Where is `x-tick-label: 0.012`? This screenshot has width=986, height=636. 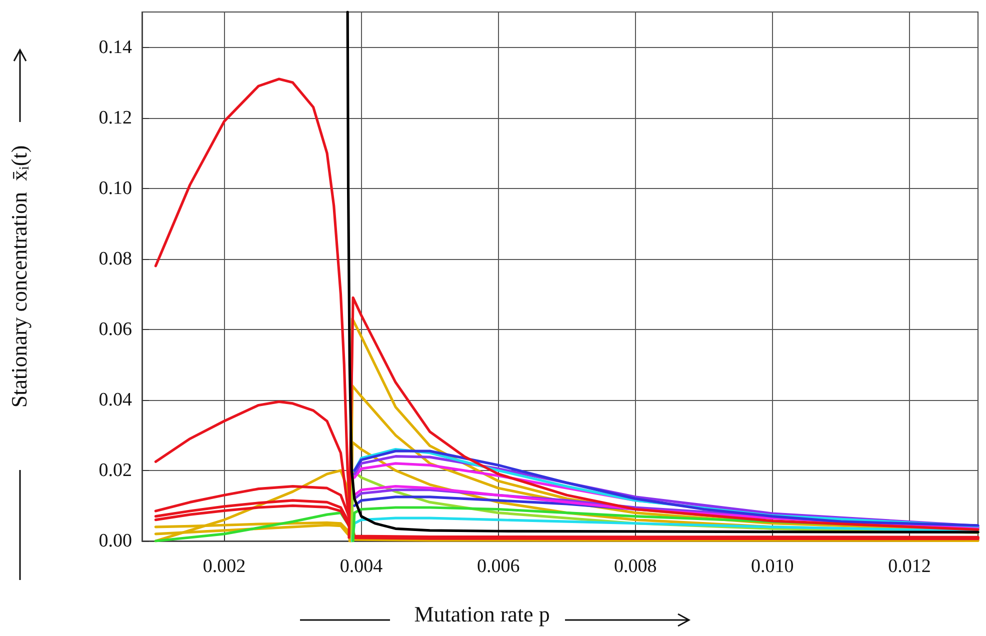
x-tick-label: 0.012 is located at coordinates (909, 566).